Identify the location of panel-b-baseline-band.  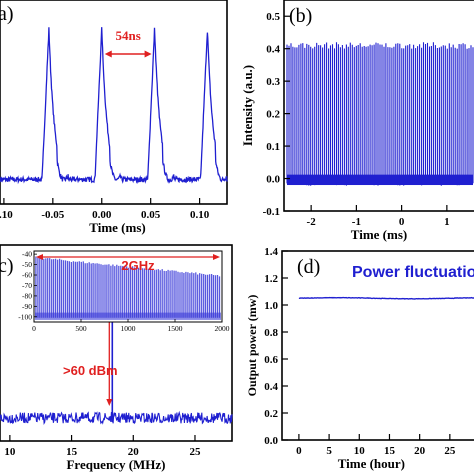
(380, 180).